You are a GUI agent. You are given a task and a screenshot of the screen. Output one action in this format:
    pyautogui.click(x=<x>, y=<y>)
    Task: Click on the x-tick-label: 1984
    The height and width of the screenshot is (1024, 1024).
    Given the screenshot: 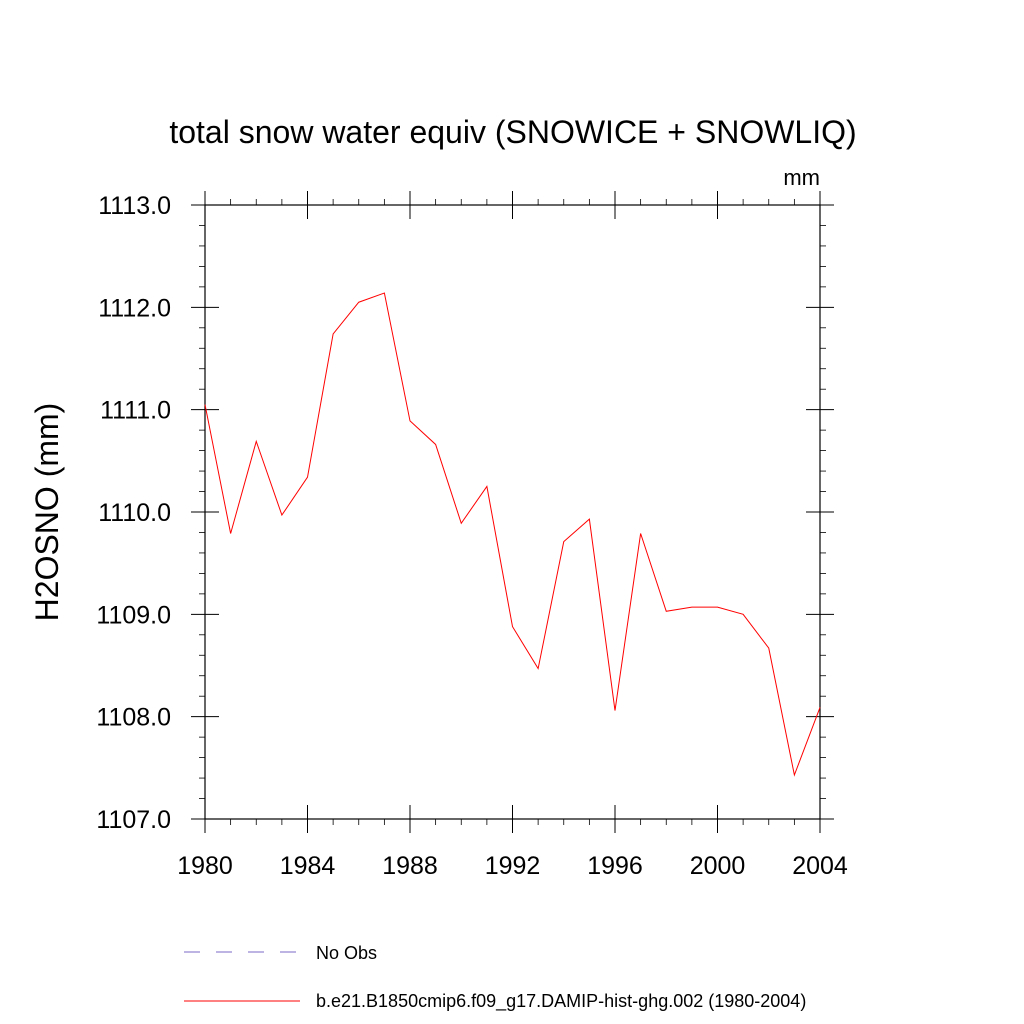 What is the action you would take?
    pyautogui.click(x=308, y=866)
    